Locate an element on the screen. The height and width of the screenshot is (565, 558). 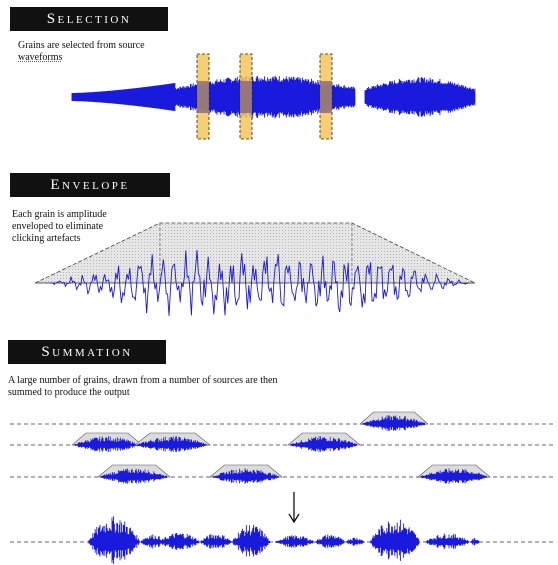
grain-waveform-trace is located at coordinates (260, 282).